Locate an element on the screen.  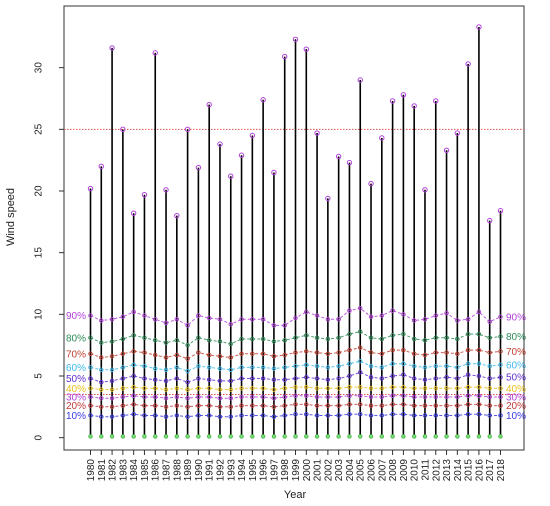
point-50pct-1982 is located at coordinates (112, 381).